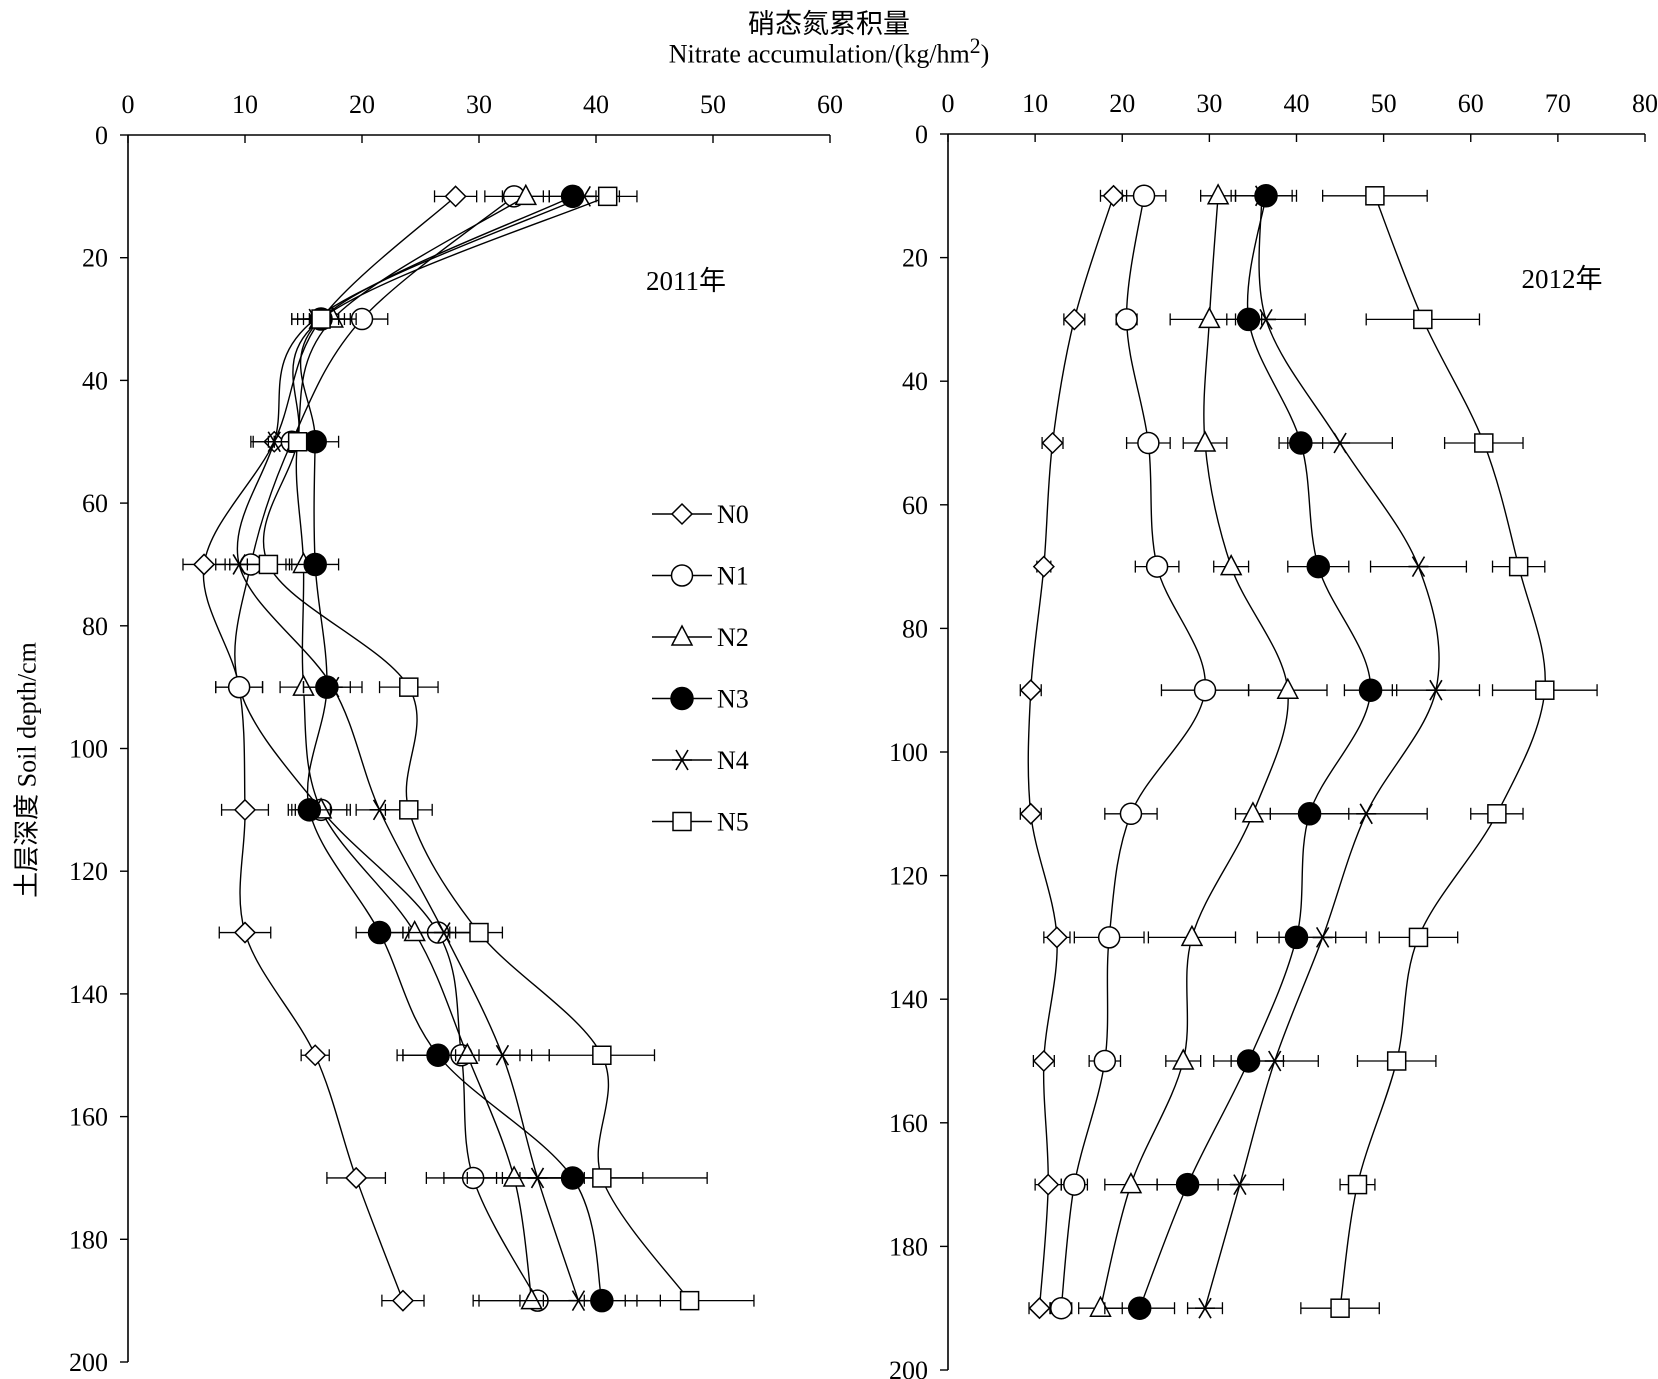 The width and height of the screenshot is (1658, 1379). Describe the element at coordinates (700, 699) in the screenshot. I see `legend-item-N3: N3` at that location.